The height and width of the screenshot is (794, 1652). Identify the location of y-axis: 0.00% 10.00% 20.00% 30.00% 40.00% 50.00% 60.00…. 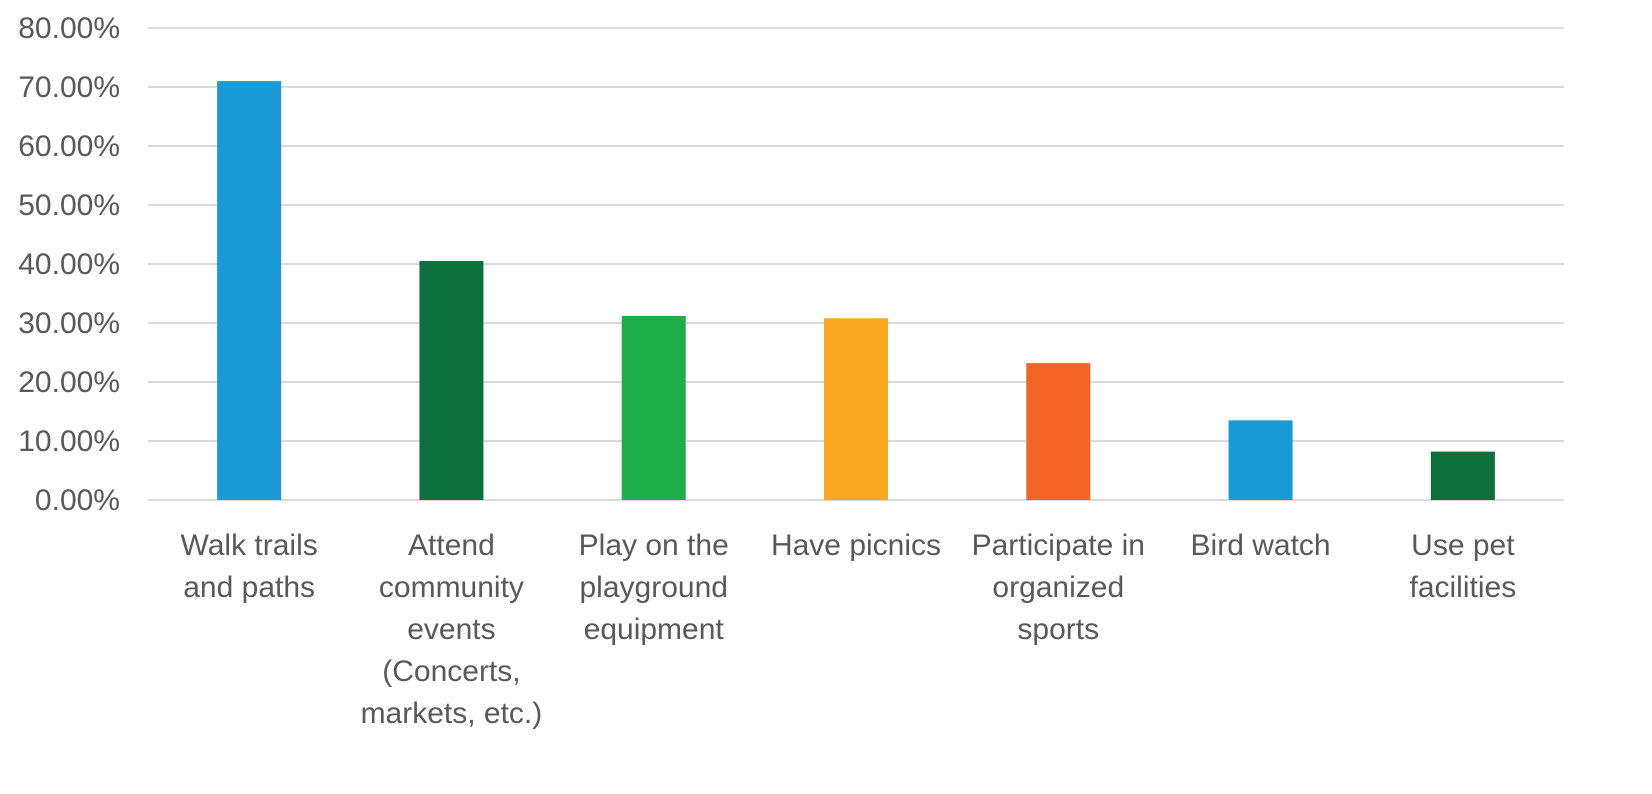
(69, 264).